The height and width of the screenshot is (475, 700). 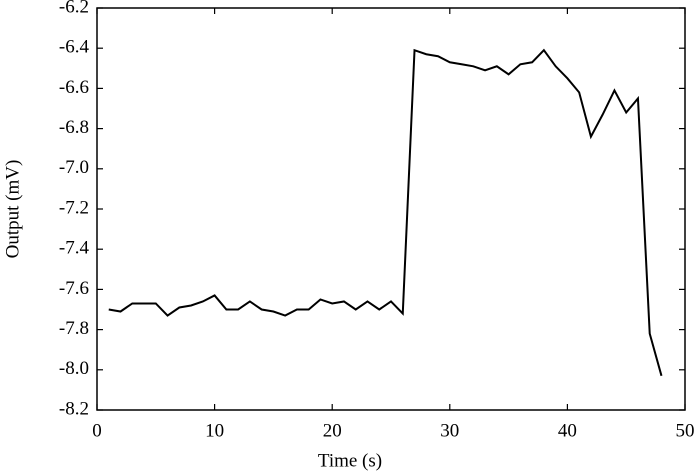 What do you see at coordinates (12, 209) in the screenshot?
I see `y-axis-label: Output (mV)` at bounding box center [12, 209].